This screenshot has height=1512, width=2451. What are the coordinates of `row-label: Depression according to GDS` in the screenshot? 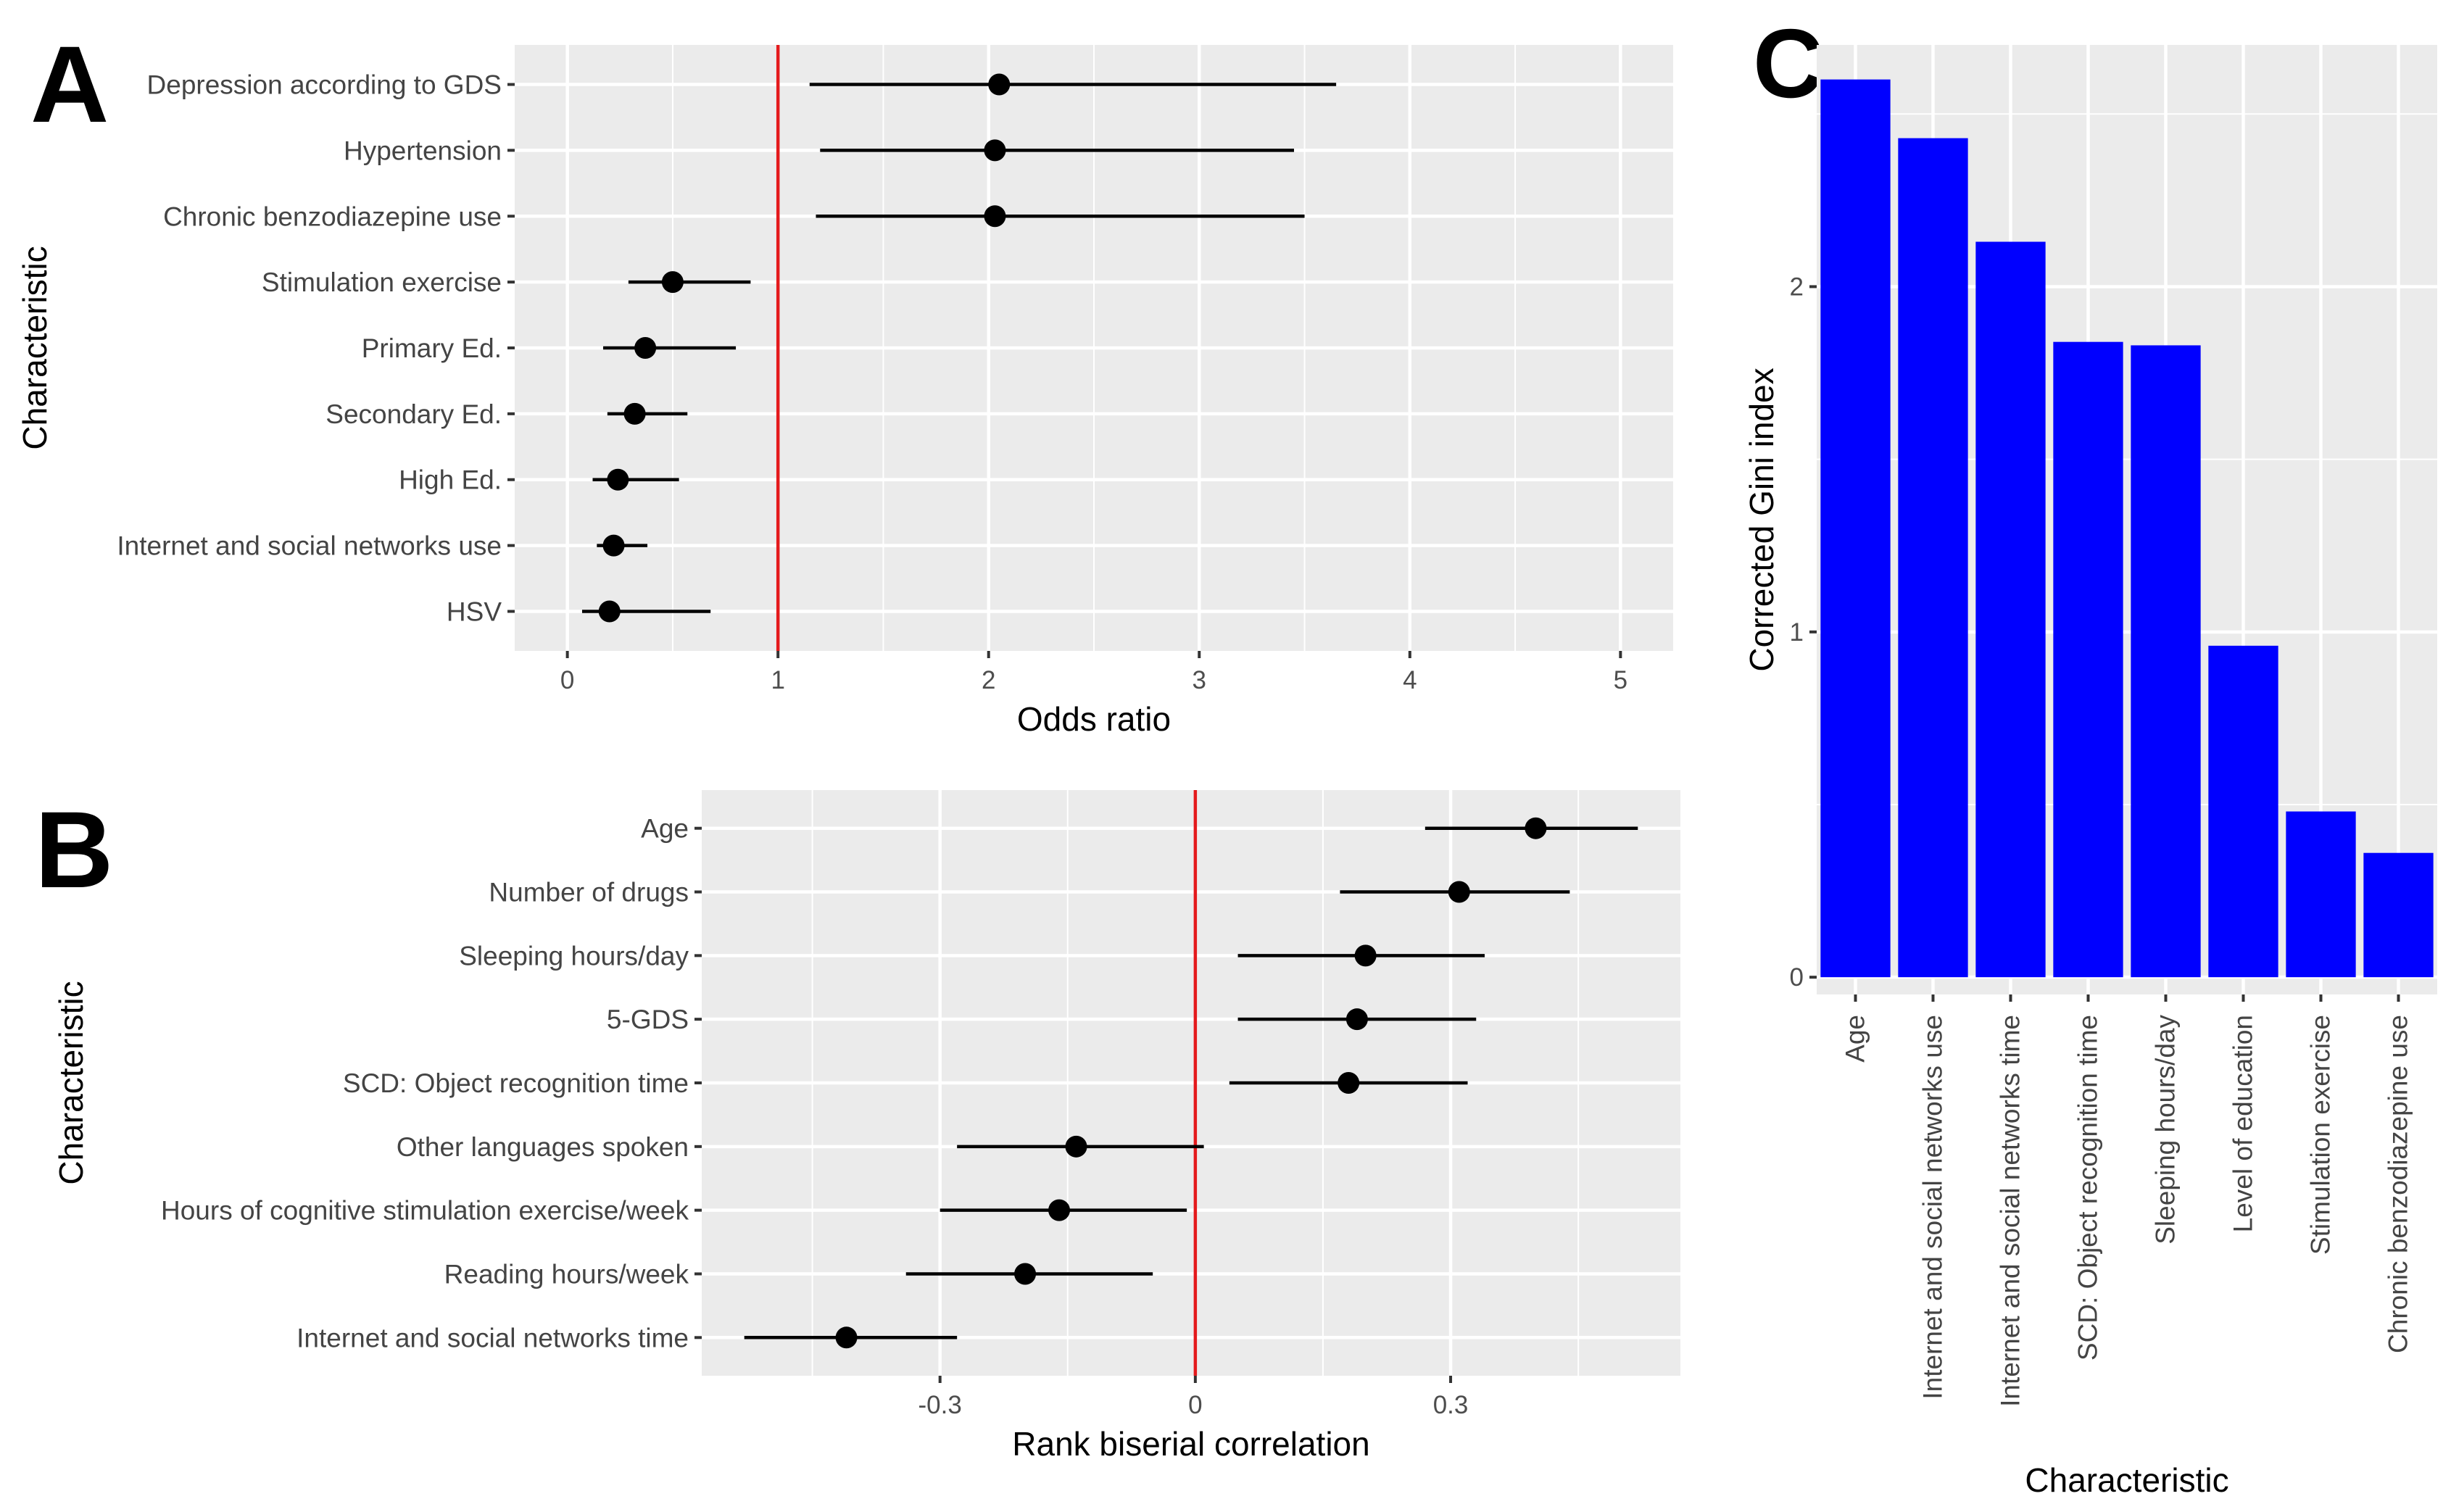 It's located at (324, 85).